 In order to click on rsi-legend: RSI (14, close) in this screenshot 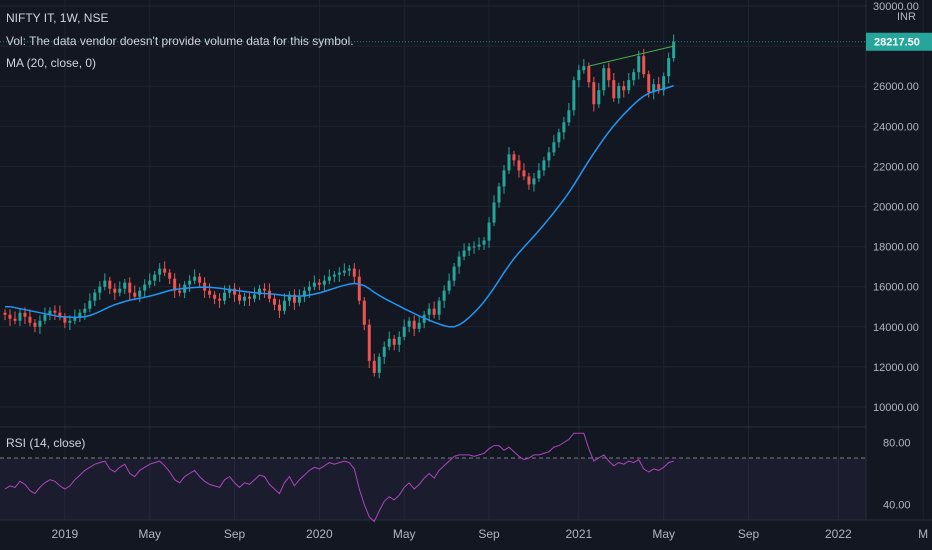, I will do `click(46, 443)`.